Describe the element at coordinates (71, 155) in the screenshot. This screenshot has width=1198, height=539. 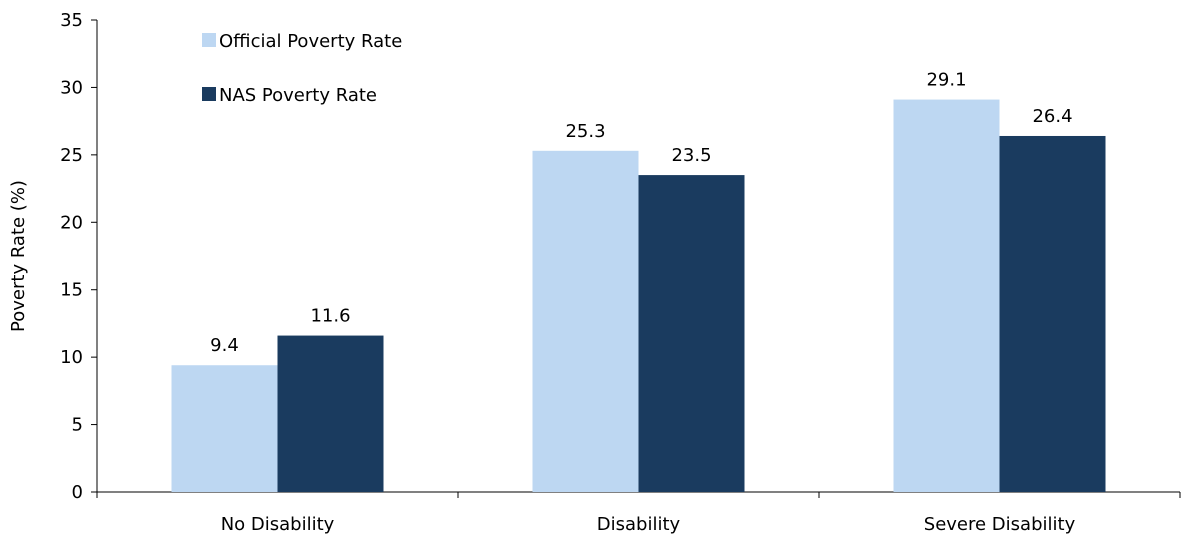
I see `y-tick-label: 25` at that location.